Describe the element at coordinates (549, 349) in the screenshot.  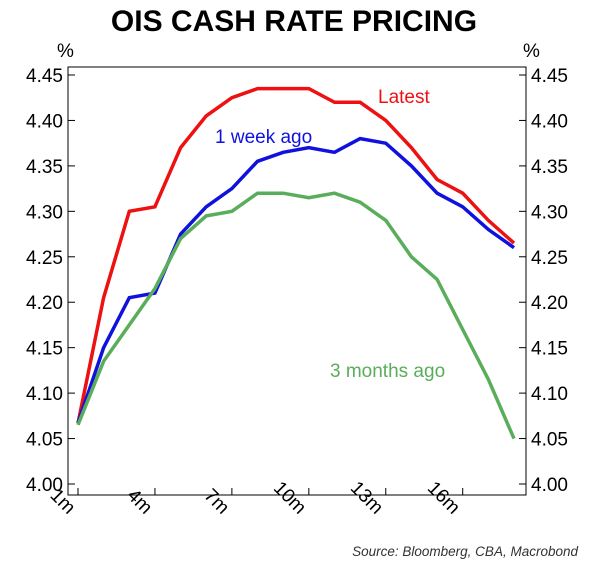
I see `y-tick-label-right: 4.15` at that location.